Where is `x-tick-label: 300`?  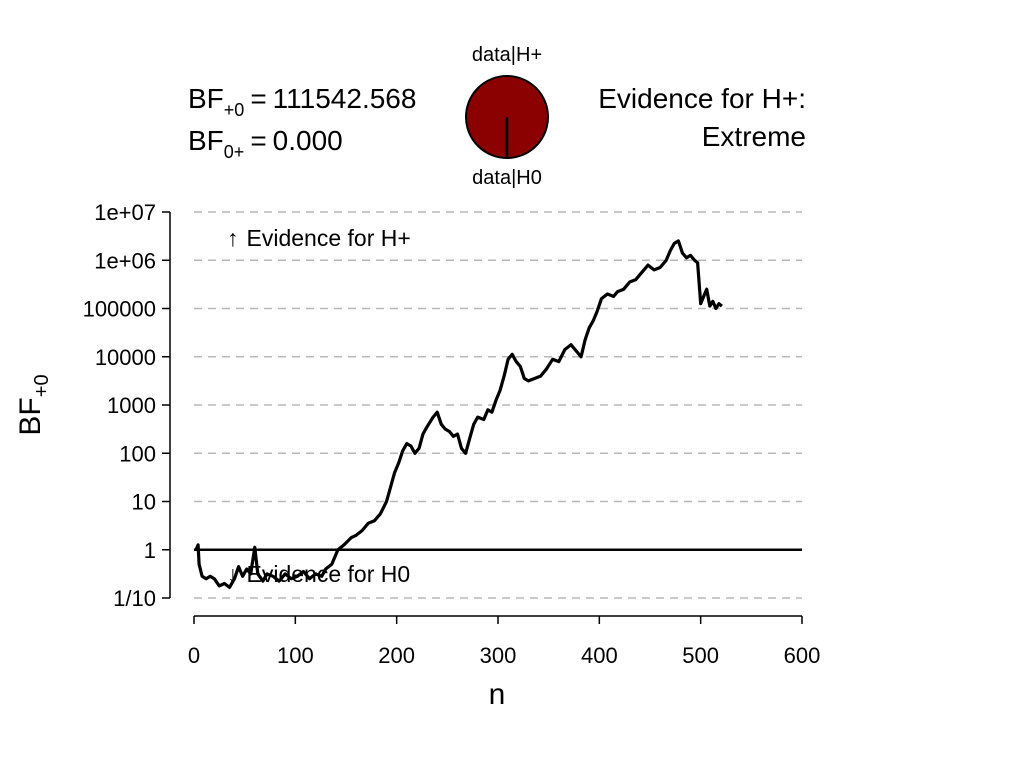 x-tick-label: 300 is located at coordinates (498, 655).